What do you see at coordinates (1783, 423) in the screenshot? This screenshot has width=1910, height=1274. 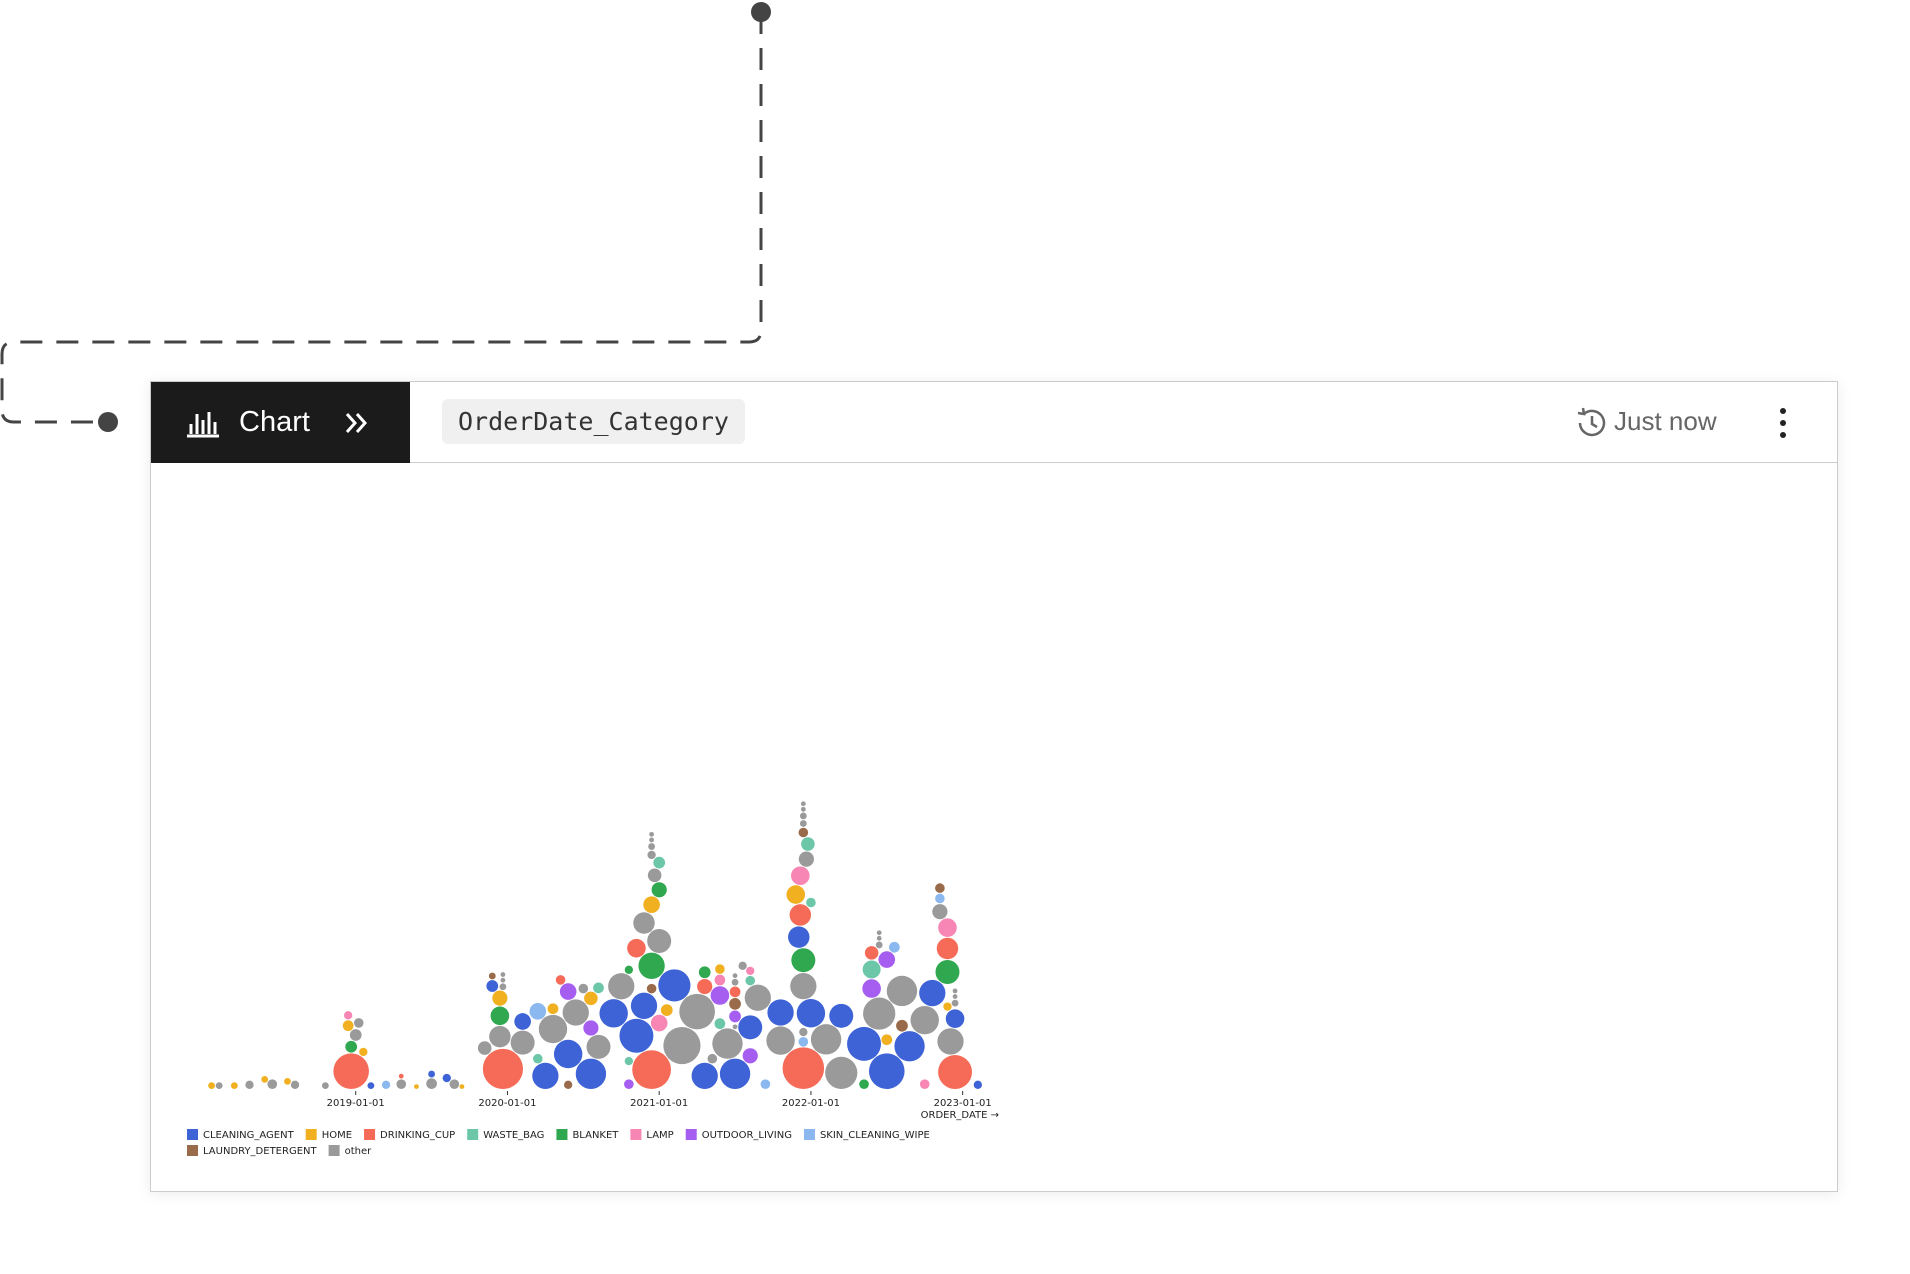 I see `more-menu` at bounding box center [1783, 423].